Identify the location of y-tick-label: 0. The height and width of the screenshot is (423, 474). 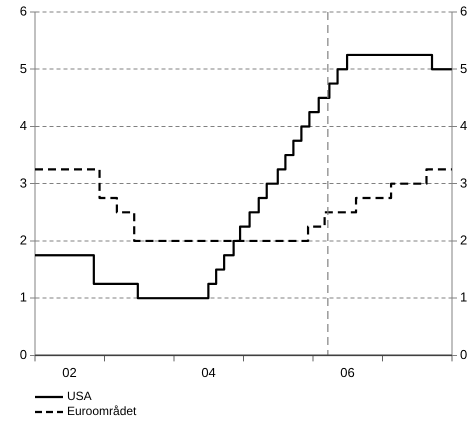
(23, 354).